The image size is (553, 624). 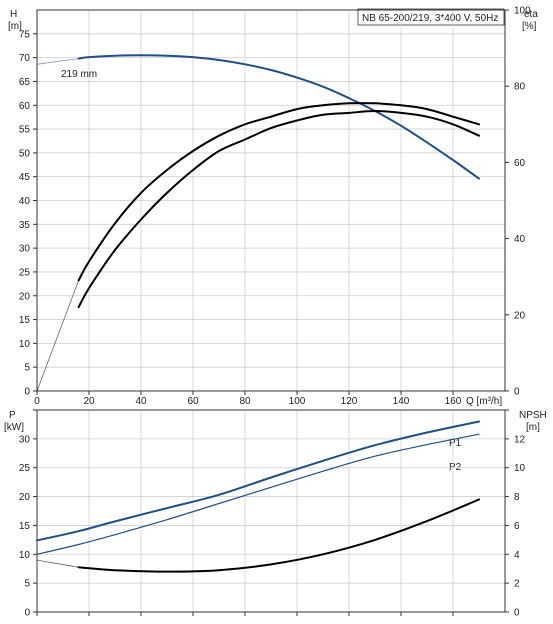 I want to click on bottom-y-right-label-1: NPSH, so click(x=533, y=415).